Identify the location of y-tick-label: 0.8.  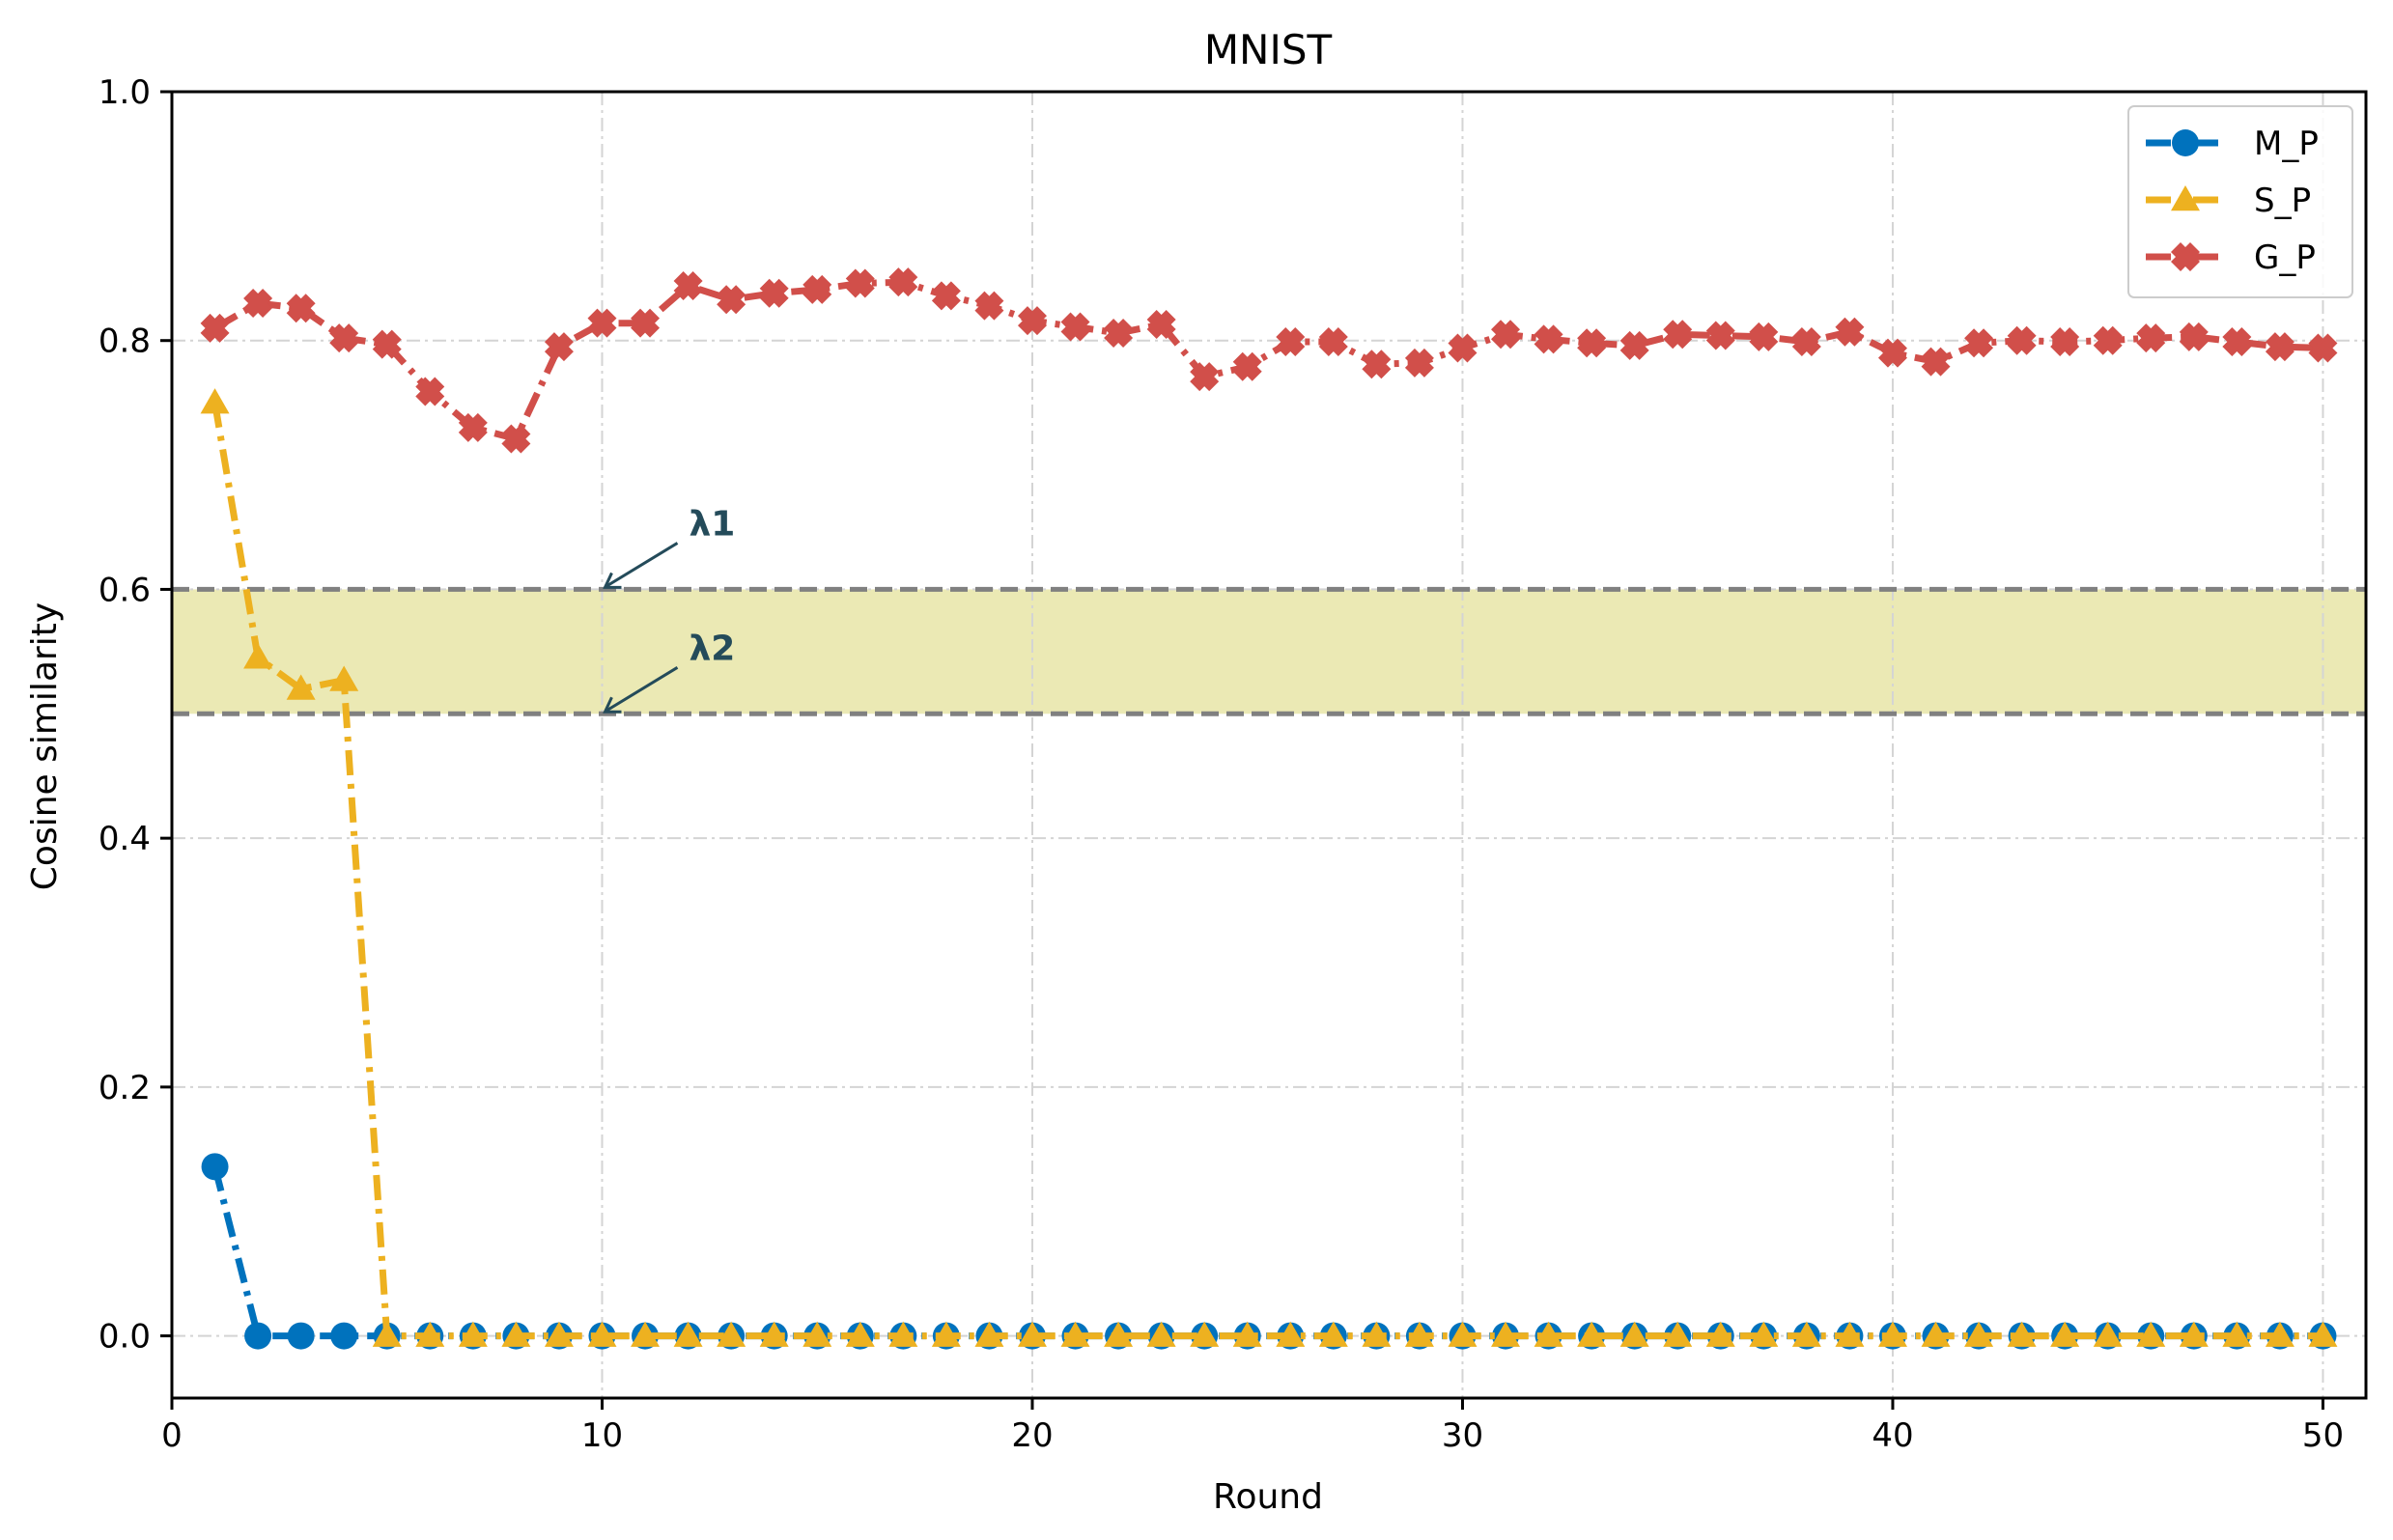
(125, 342).